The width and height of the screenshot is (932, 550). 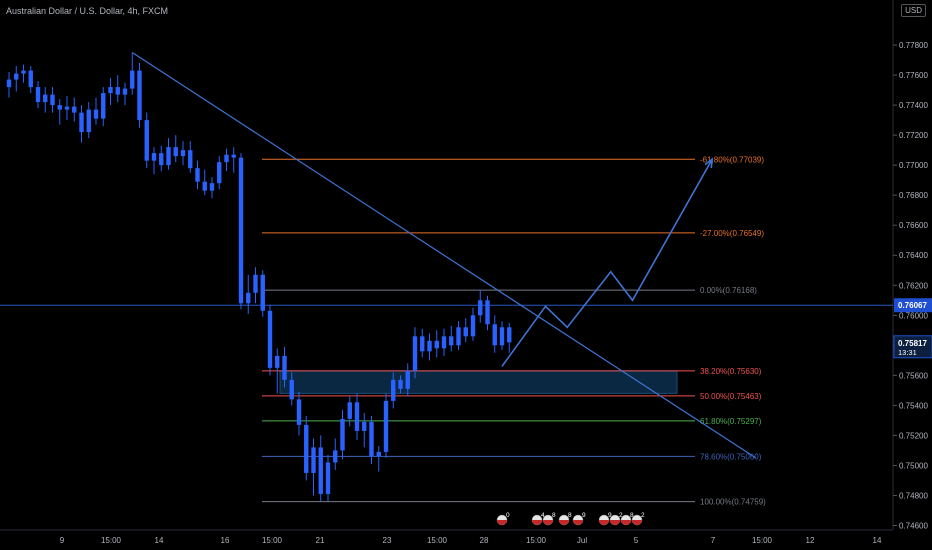 What do you see at coordinates (731, 371) in the screenshot?
I see `fib-level-label: 38.20%(0.75630)` at bounding box center [731, 371].